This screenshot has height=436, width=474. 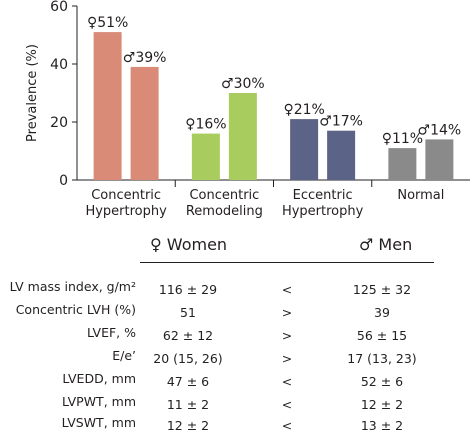 I want to click on data-label-men: ♂17%, so click(x=341, y=122).